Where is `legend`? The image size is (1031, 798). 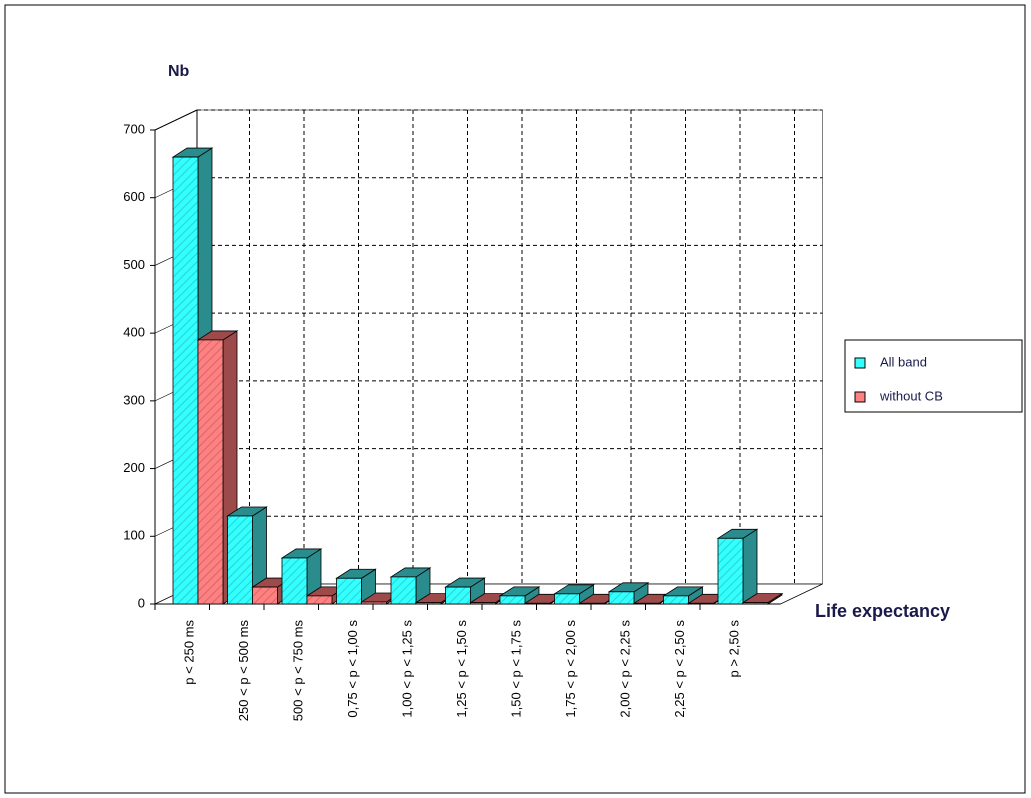 legend is located at coordinates (933, 376).